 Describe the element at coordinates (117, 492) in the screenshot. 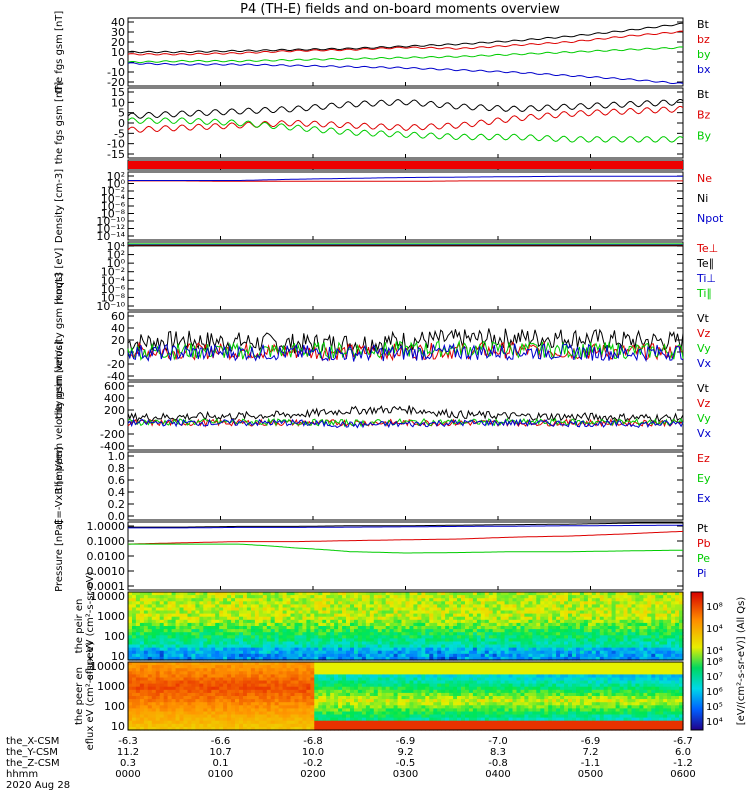

I see `y-tick-label: 0.4` at that location.